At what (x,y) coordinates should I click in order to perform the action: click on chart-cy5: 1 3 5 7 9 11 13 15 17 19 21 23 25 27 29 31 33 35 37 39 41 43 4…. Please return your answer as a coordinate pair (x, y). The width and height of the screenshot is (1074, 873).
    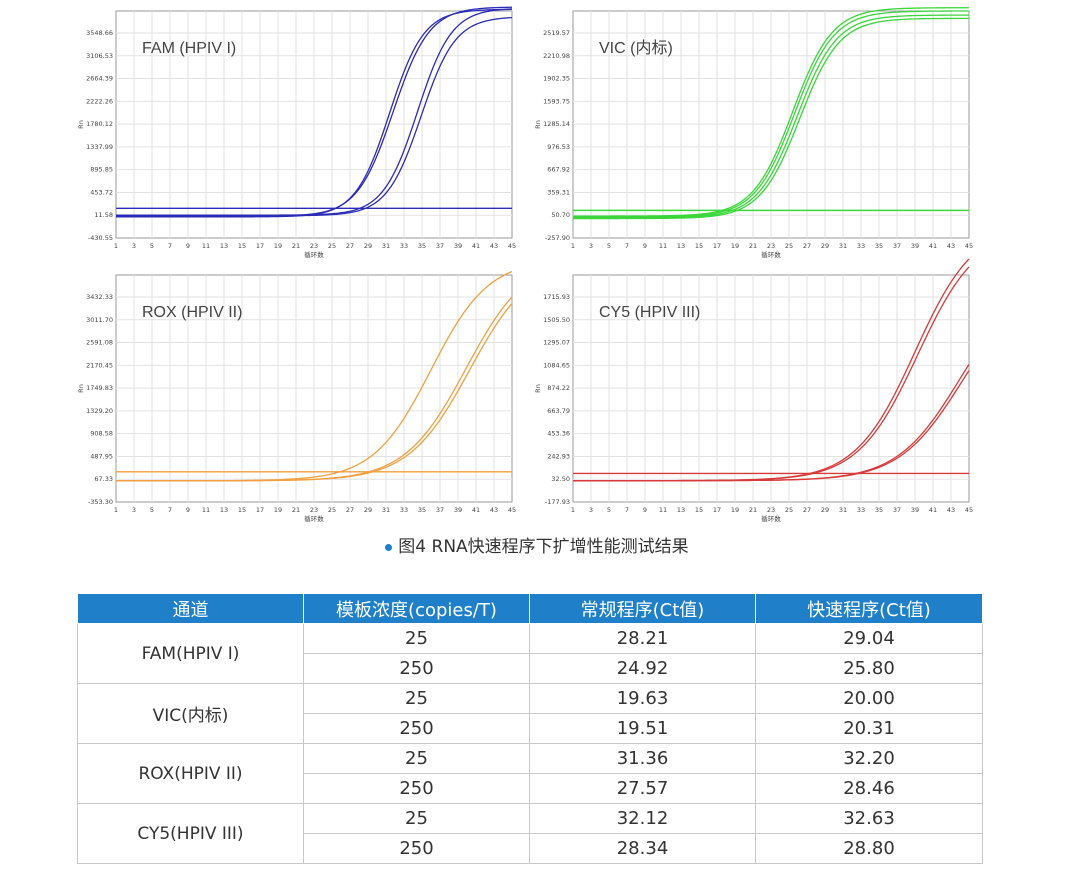
    Looking at the image, I should click on (757, 390).